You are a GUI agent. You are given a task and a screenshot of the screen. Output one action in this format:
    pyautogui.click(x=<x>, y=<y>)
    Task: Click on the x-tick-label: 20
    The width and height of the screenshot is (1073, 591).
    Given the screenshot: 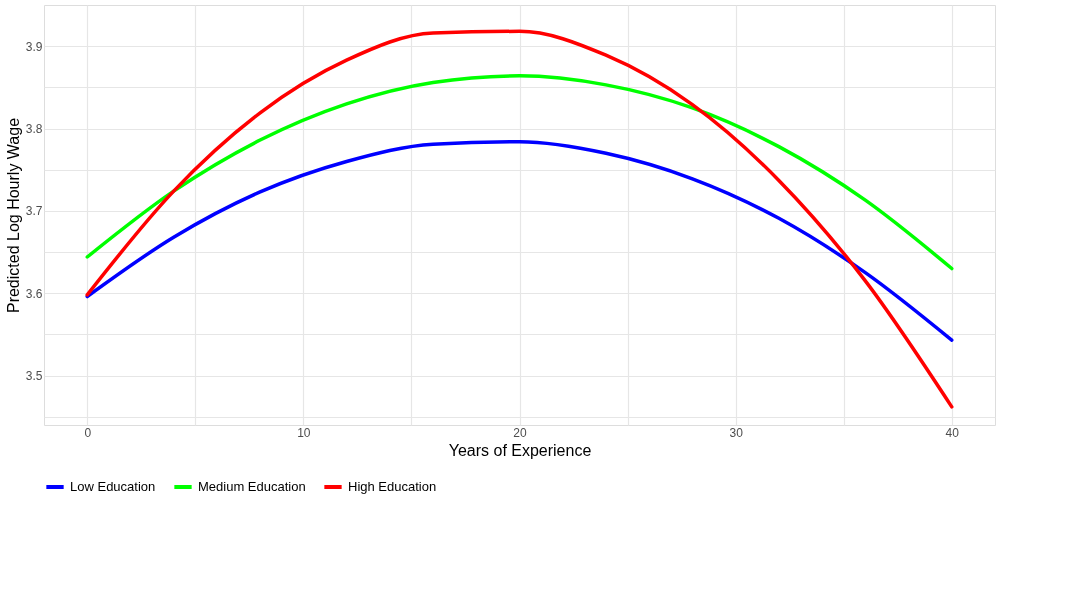 What is the action you would take?
    pyautogui.click(x=520, y=432)
    